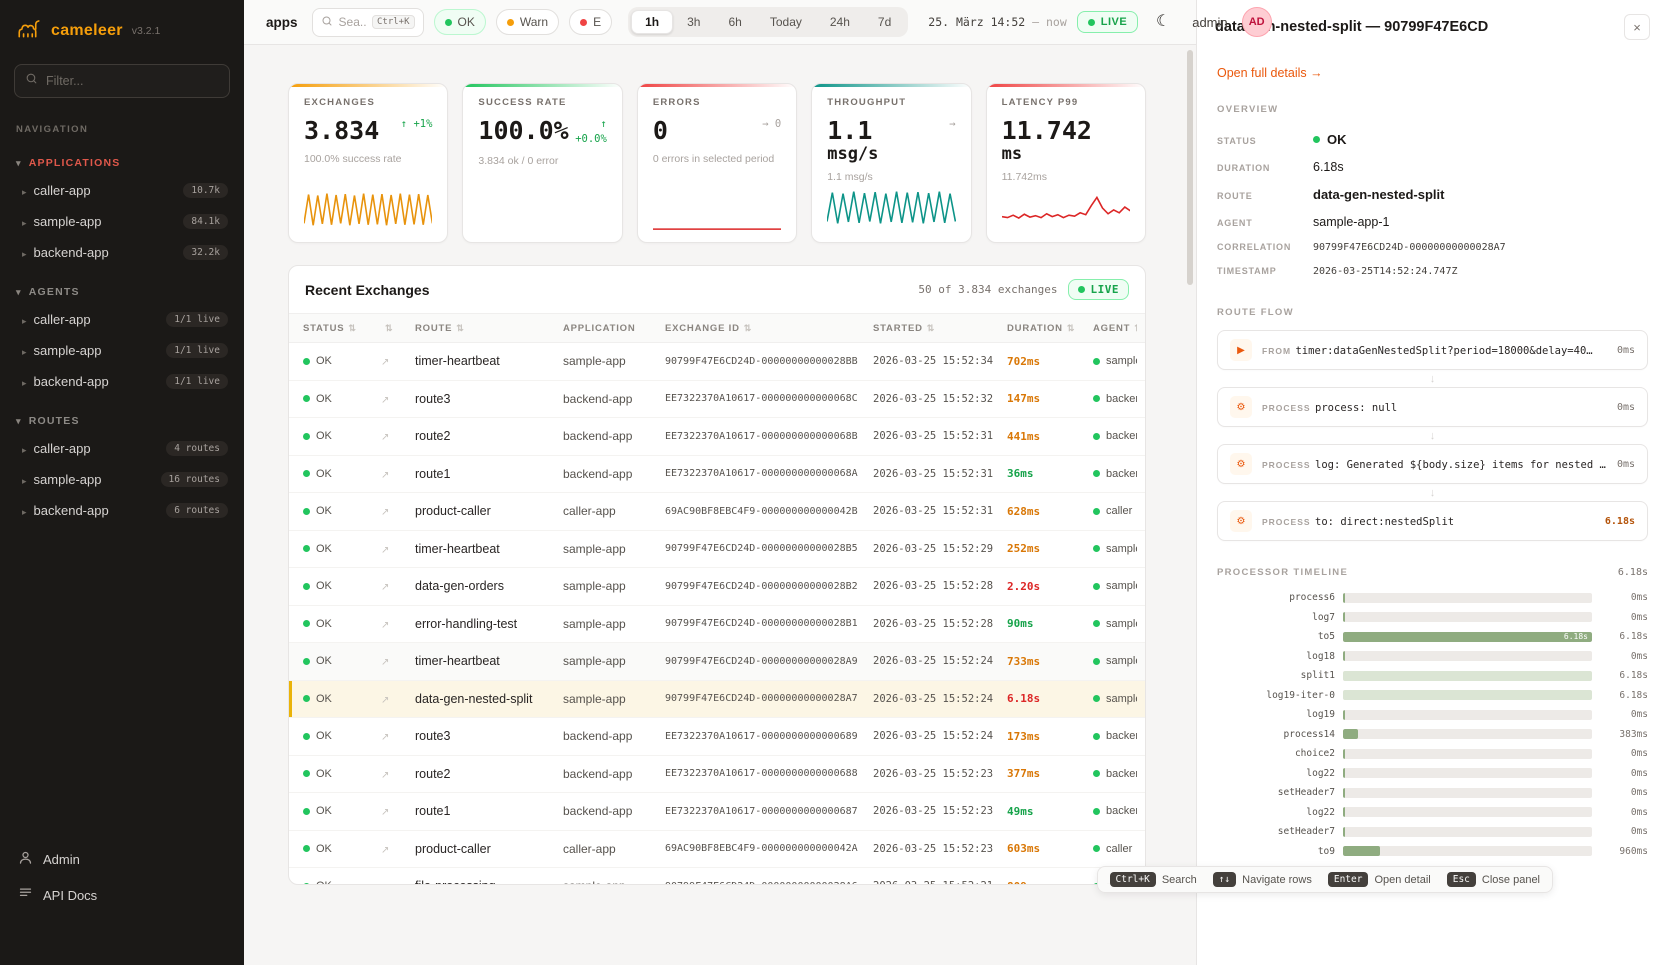  Describe the element at coordinates (459, 22) in the screenshot. I see `status-filter-chip: OK` at that location.